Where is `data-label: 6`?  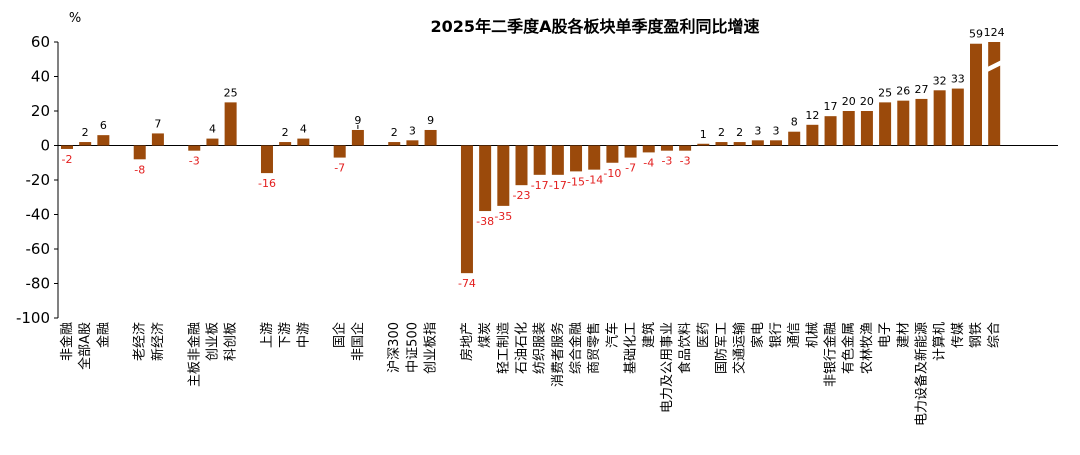
data-label: 6 is located at coordinates (103, 125).